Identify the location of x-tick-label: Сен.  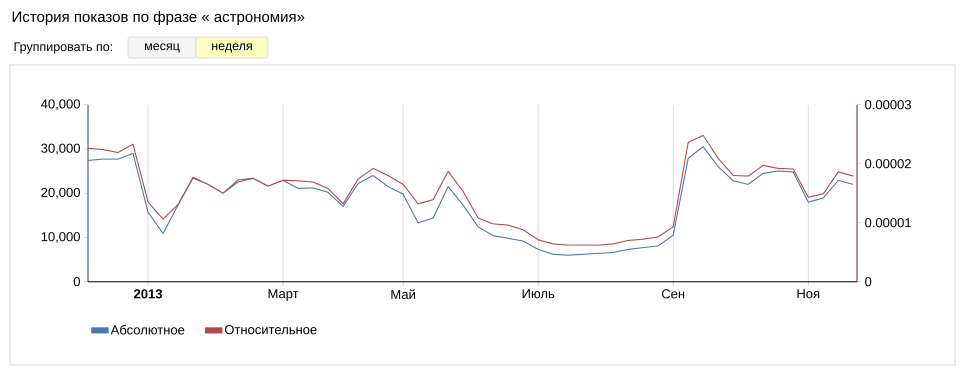
(673, 293).